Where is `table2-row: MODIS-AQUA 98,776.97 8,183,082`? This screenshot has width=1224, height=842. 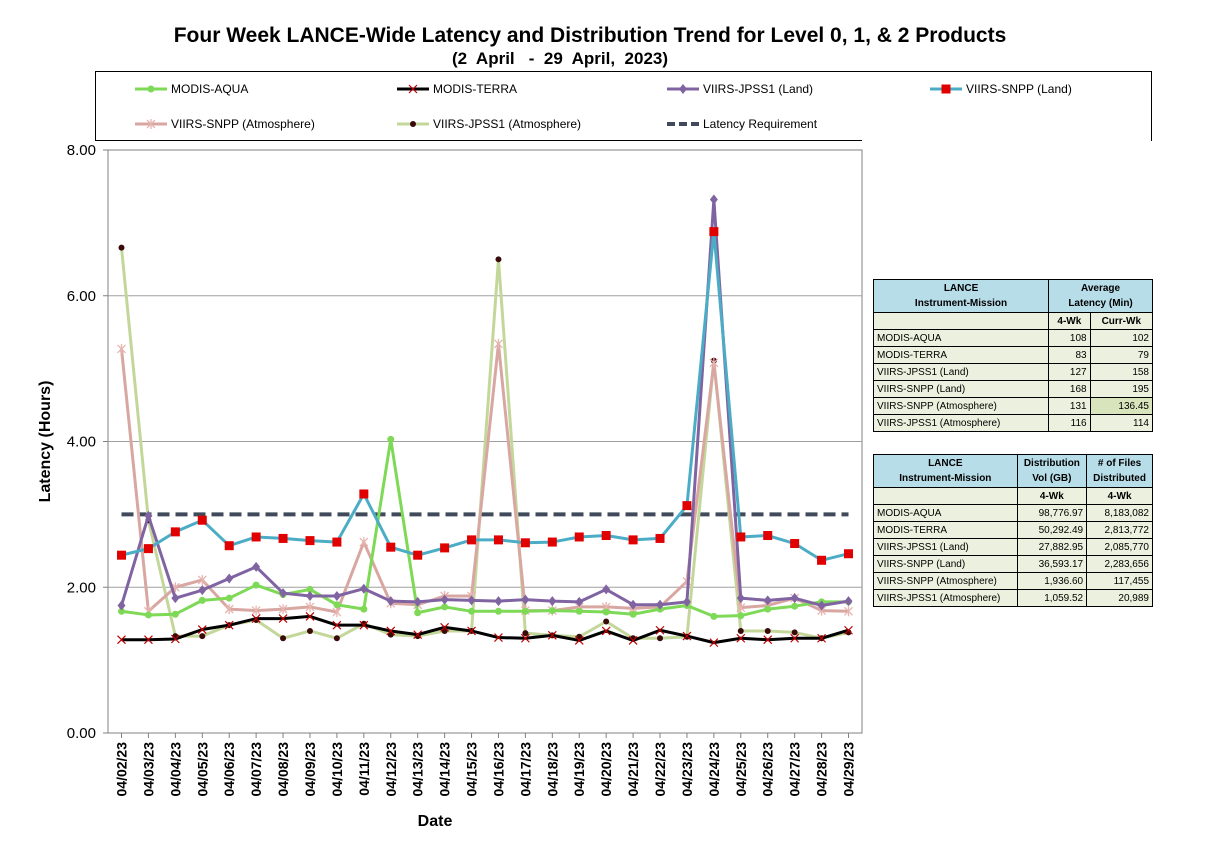 table2-row: MODIS-AQUA 98,776.97 8,183,082 is located at coordinates (1013, 513).